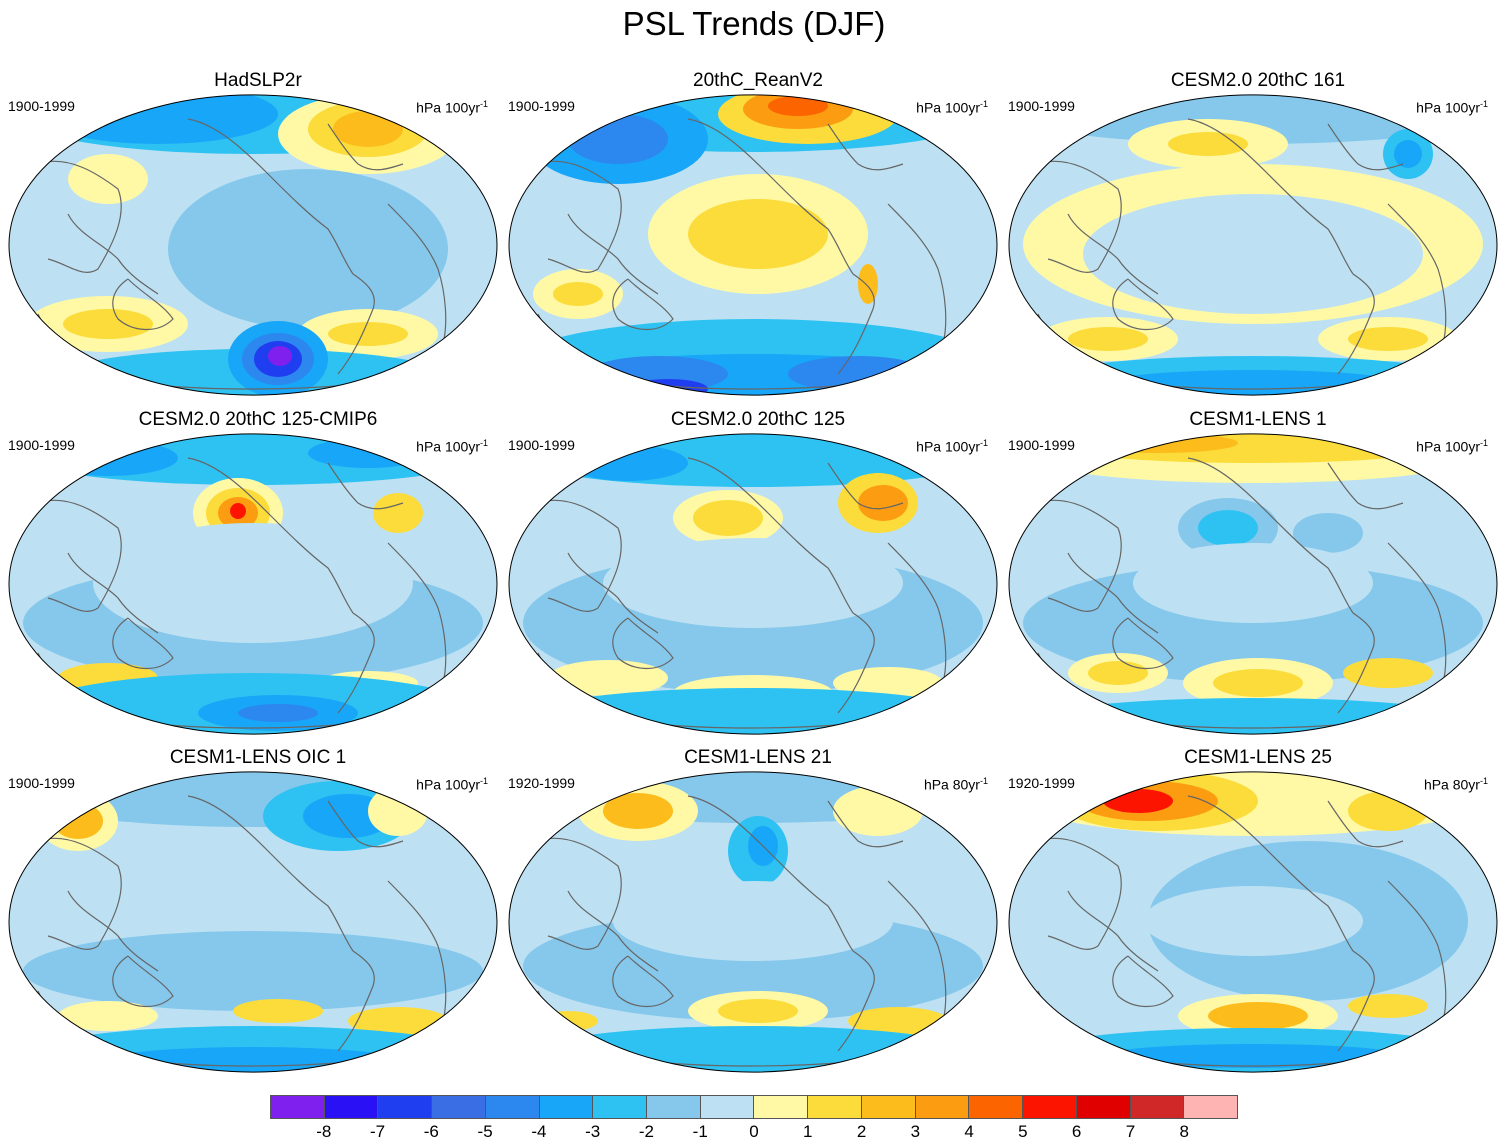  I want to click on map-panel: HadSLP2r 1900-1999 hPa 100yr-1, so click(258, 235).